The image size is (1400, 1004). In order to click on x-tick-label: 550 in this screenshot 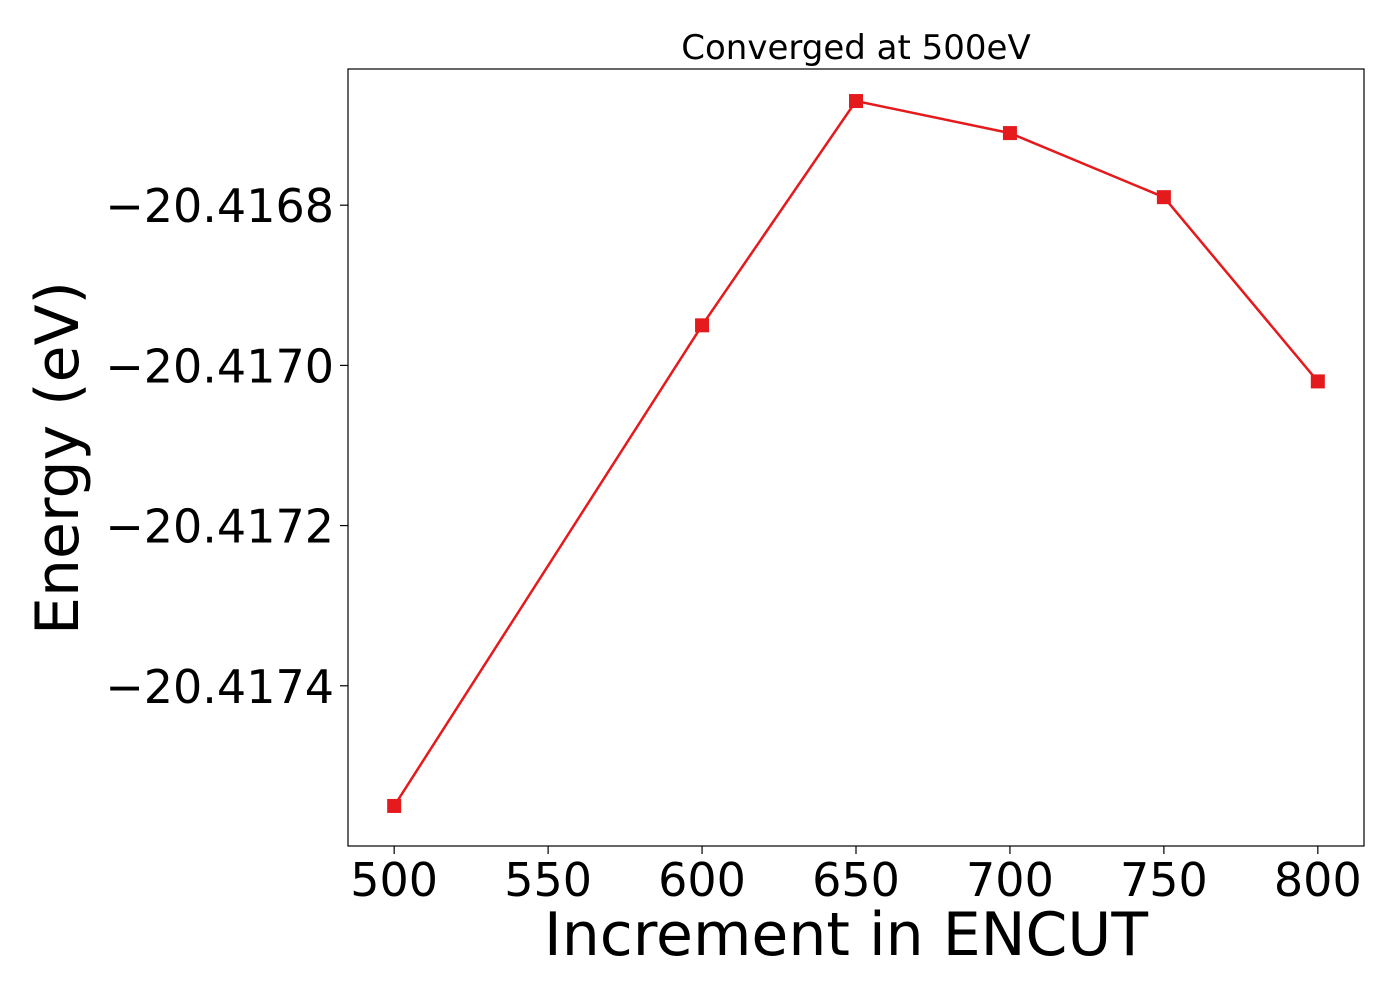, I will do `click(548, 880)`.